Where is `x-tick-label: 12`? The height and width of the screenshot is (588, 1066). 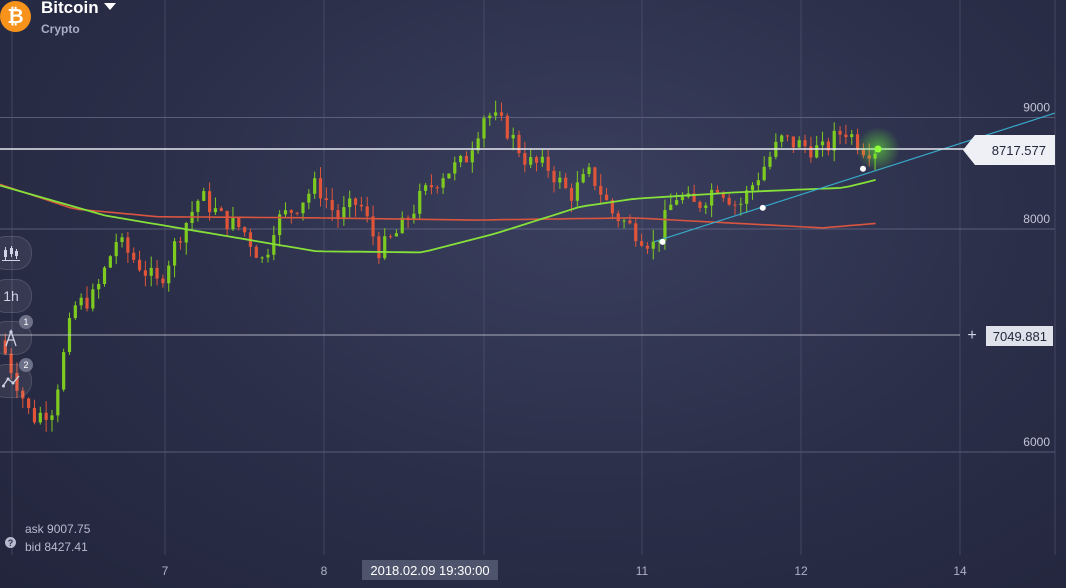
x-tick-label: 12 is located at coordinates (801, 571).